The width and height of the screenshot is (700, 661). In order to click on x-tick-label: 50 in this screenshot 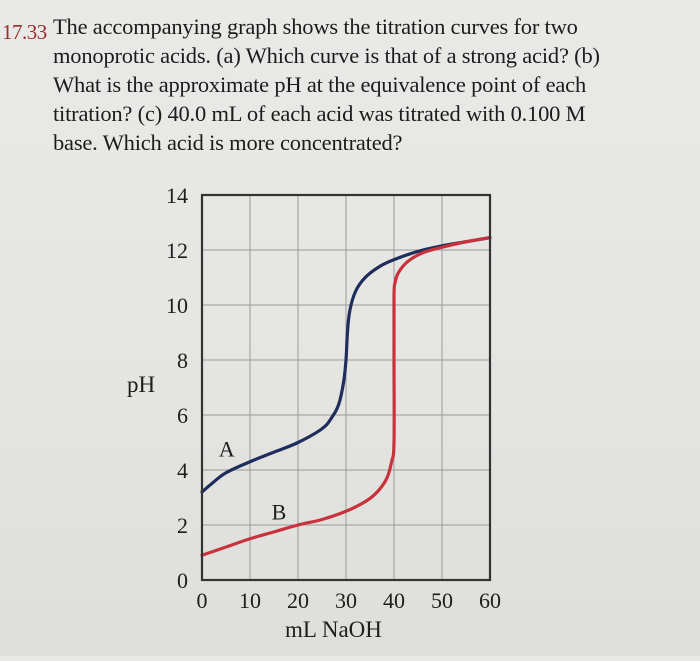, I will do `click(442, 600)`.